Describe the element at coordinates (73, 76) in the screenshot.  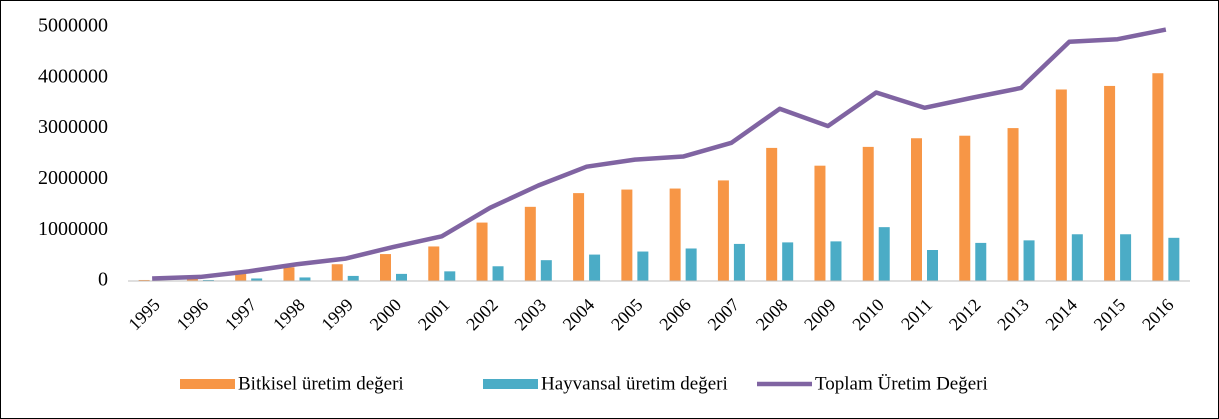
I see `y-tick-label: 4000000` at that location.